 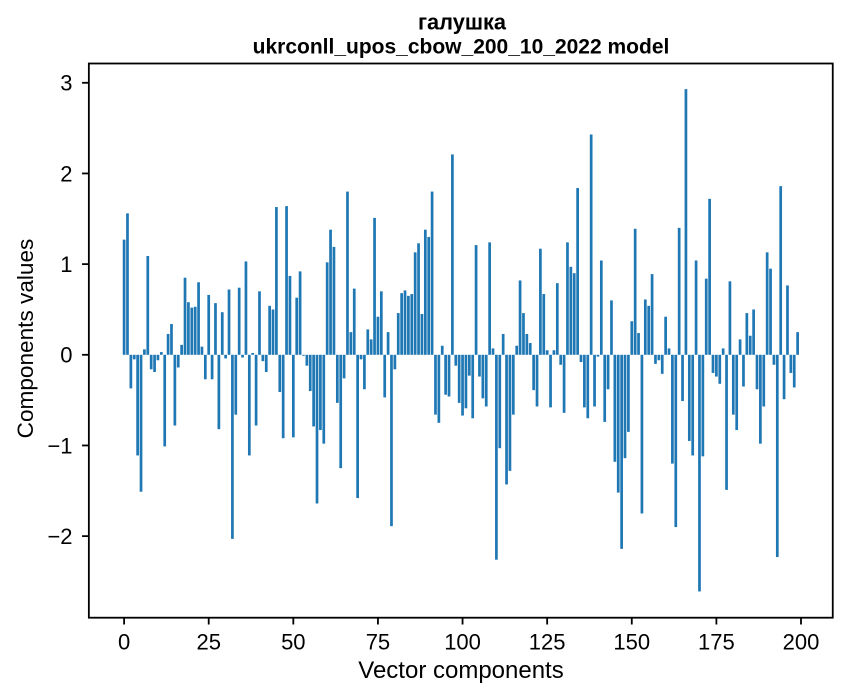 I want to click on svg-text: 200, so click(x=801, y=642).